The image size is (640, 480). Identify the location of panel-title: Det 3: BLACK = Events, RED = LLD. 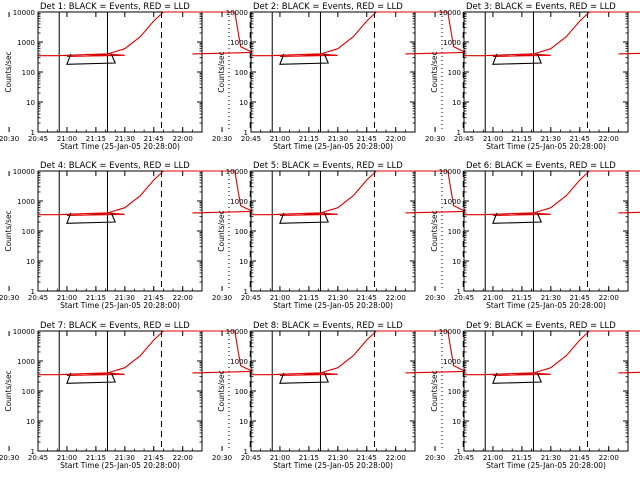
(541, 7).